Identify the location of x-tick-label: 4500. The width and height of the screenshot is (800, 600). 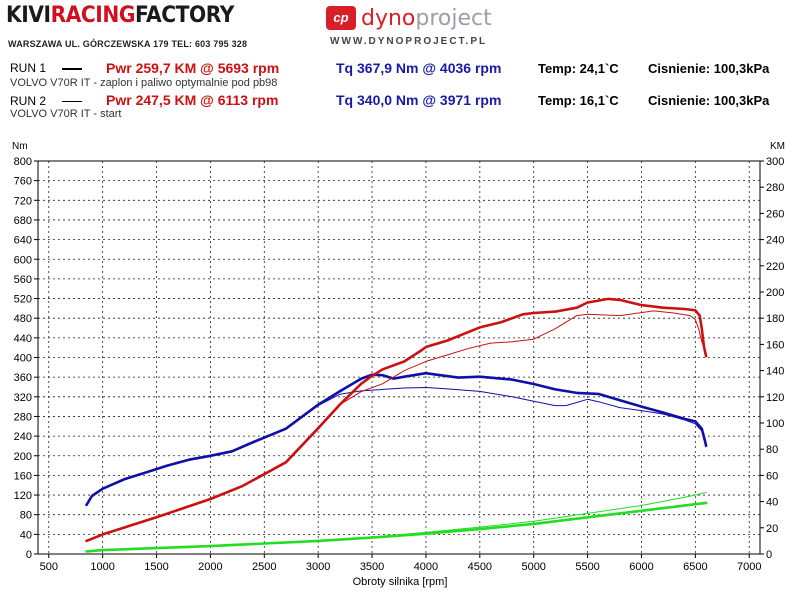
(480, 567).